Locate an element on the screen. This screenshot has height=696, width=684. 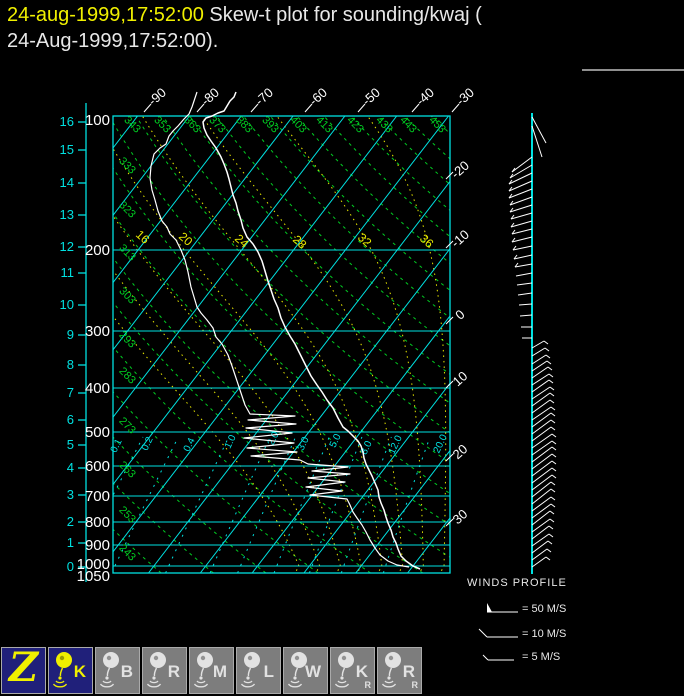
height-label: 1 is located at coordinates (70, 542).